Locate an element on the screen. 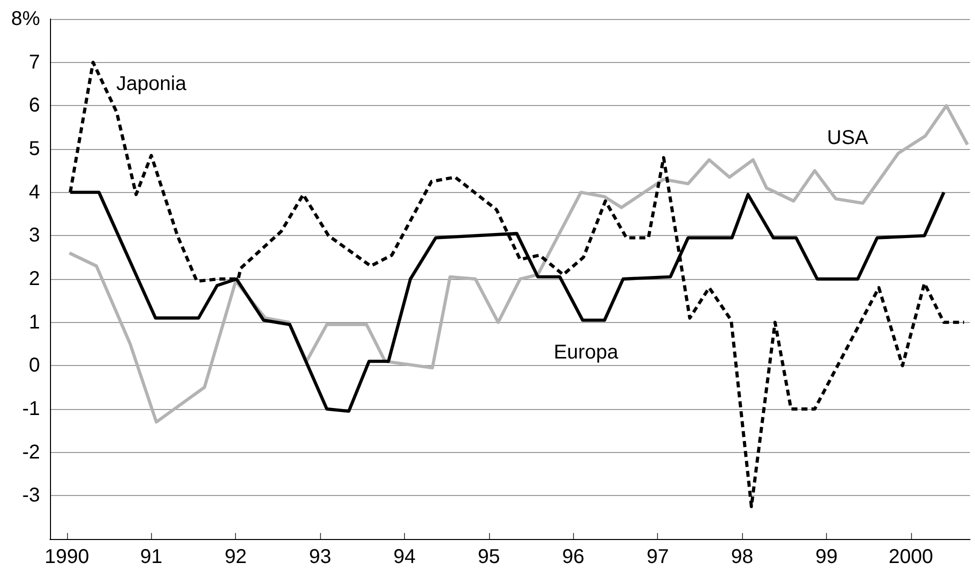 This screenshot has height=569, width=975. series-label: Japonia is located at coordinates (152, 84).